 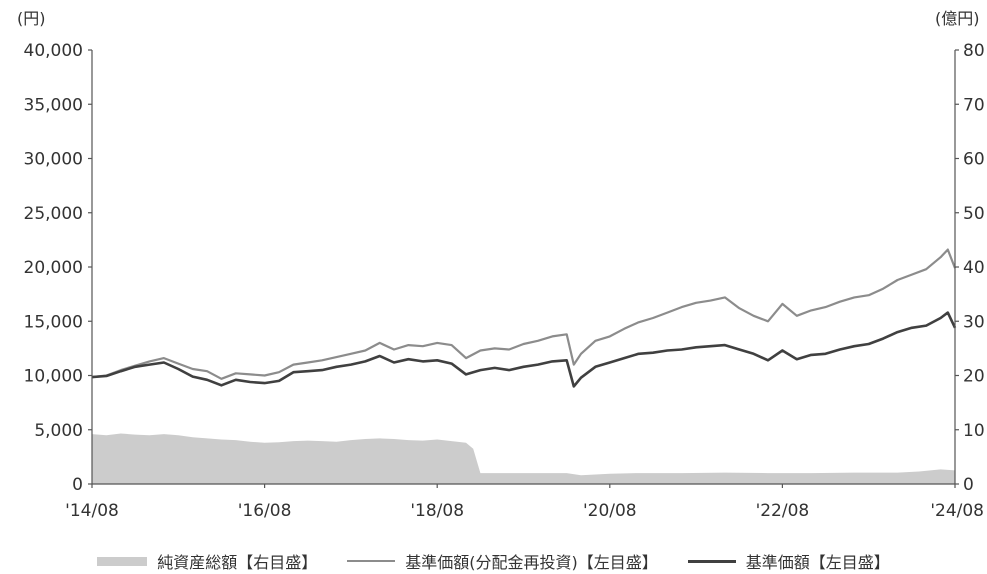 I want to click on legend-label-net-assets: 純資産総額【右目盛】, so click(x=237, y=562).